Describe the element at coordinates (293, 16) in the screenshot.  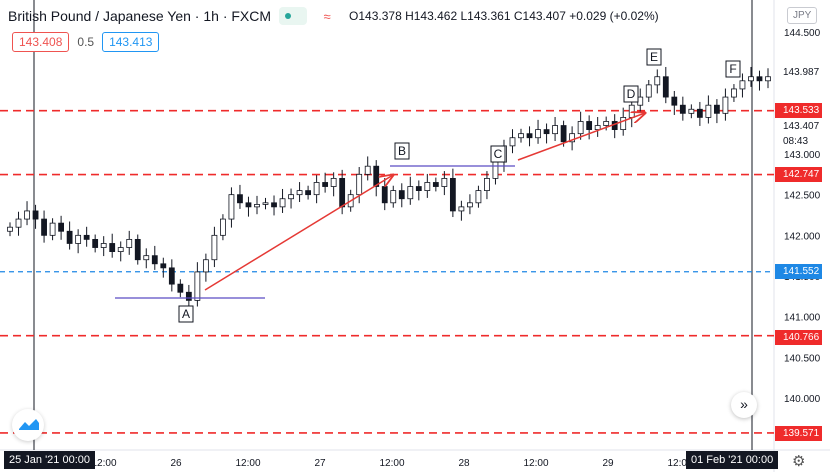
I see `market-status-icon` at that location.